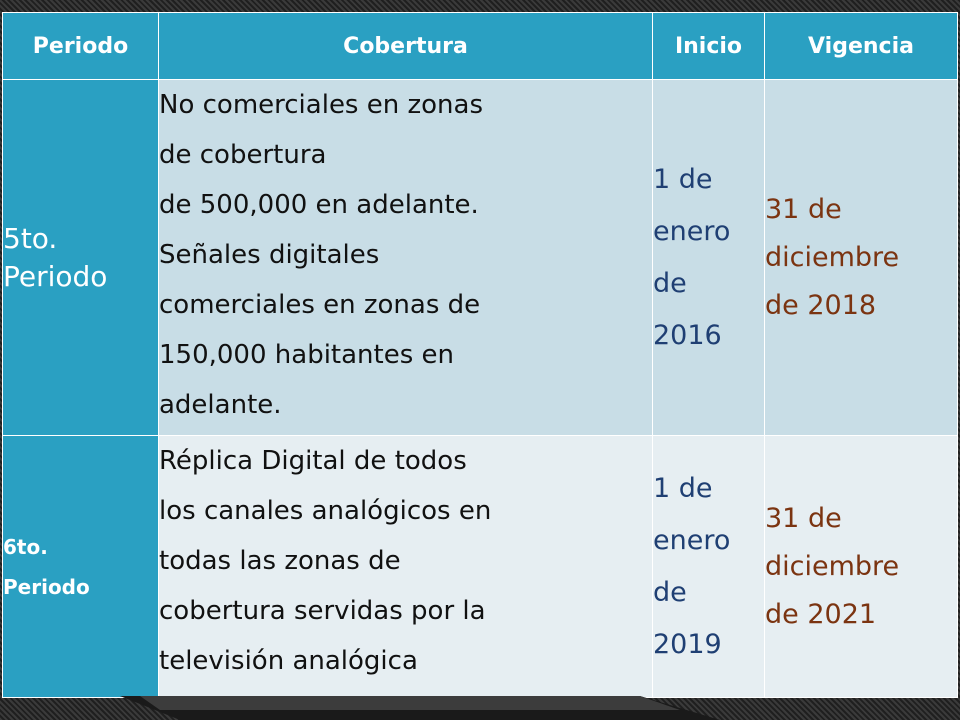 The height and width of the screenshot is (720, 960). I want to click on header-cobertura: Cobertura, so click(405, 46).